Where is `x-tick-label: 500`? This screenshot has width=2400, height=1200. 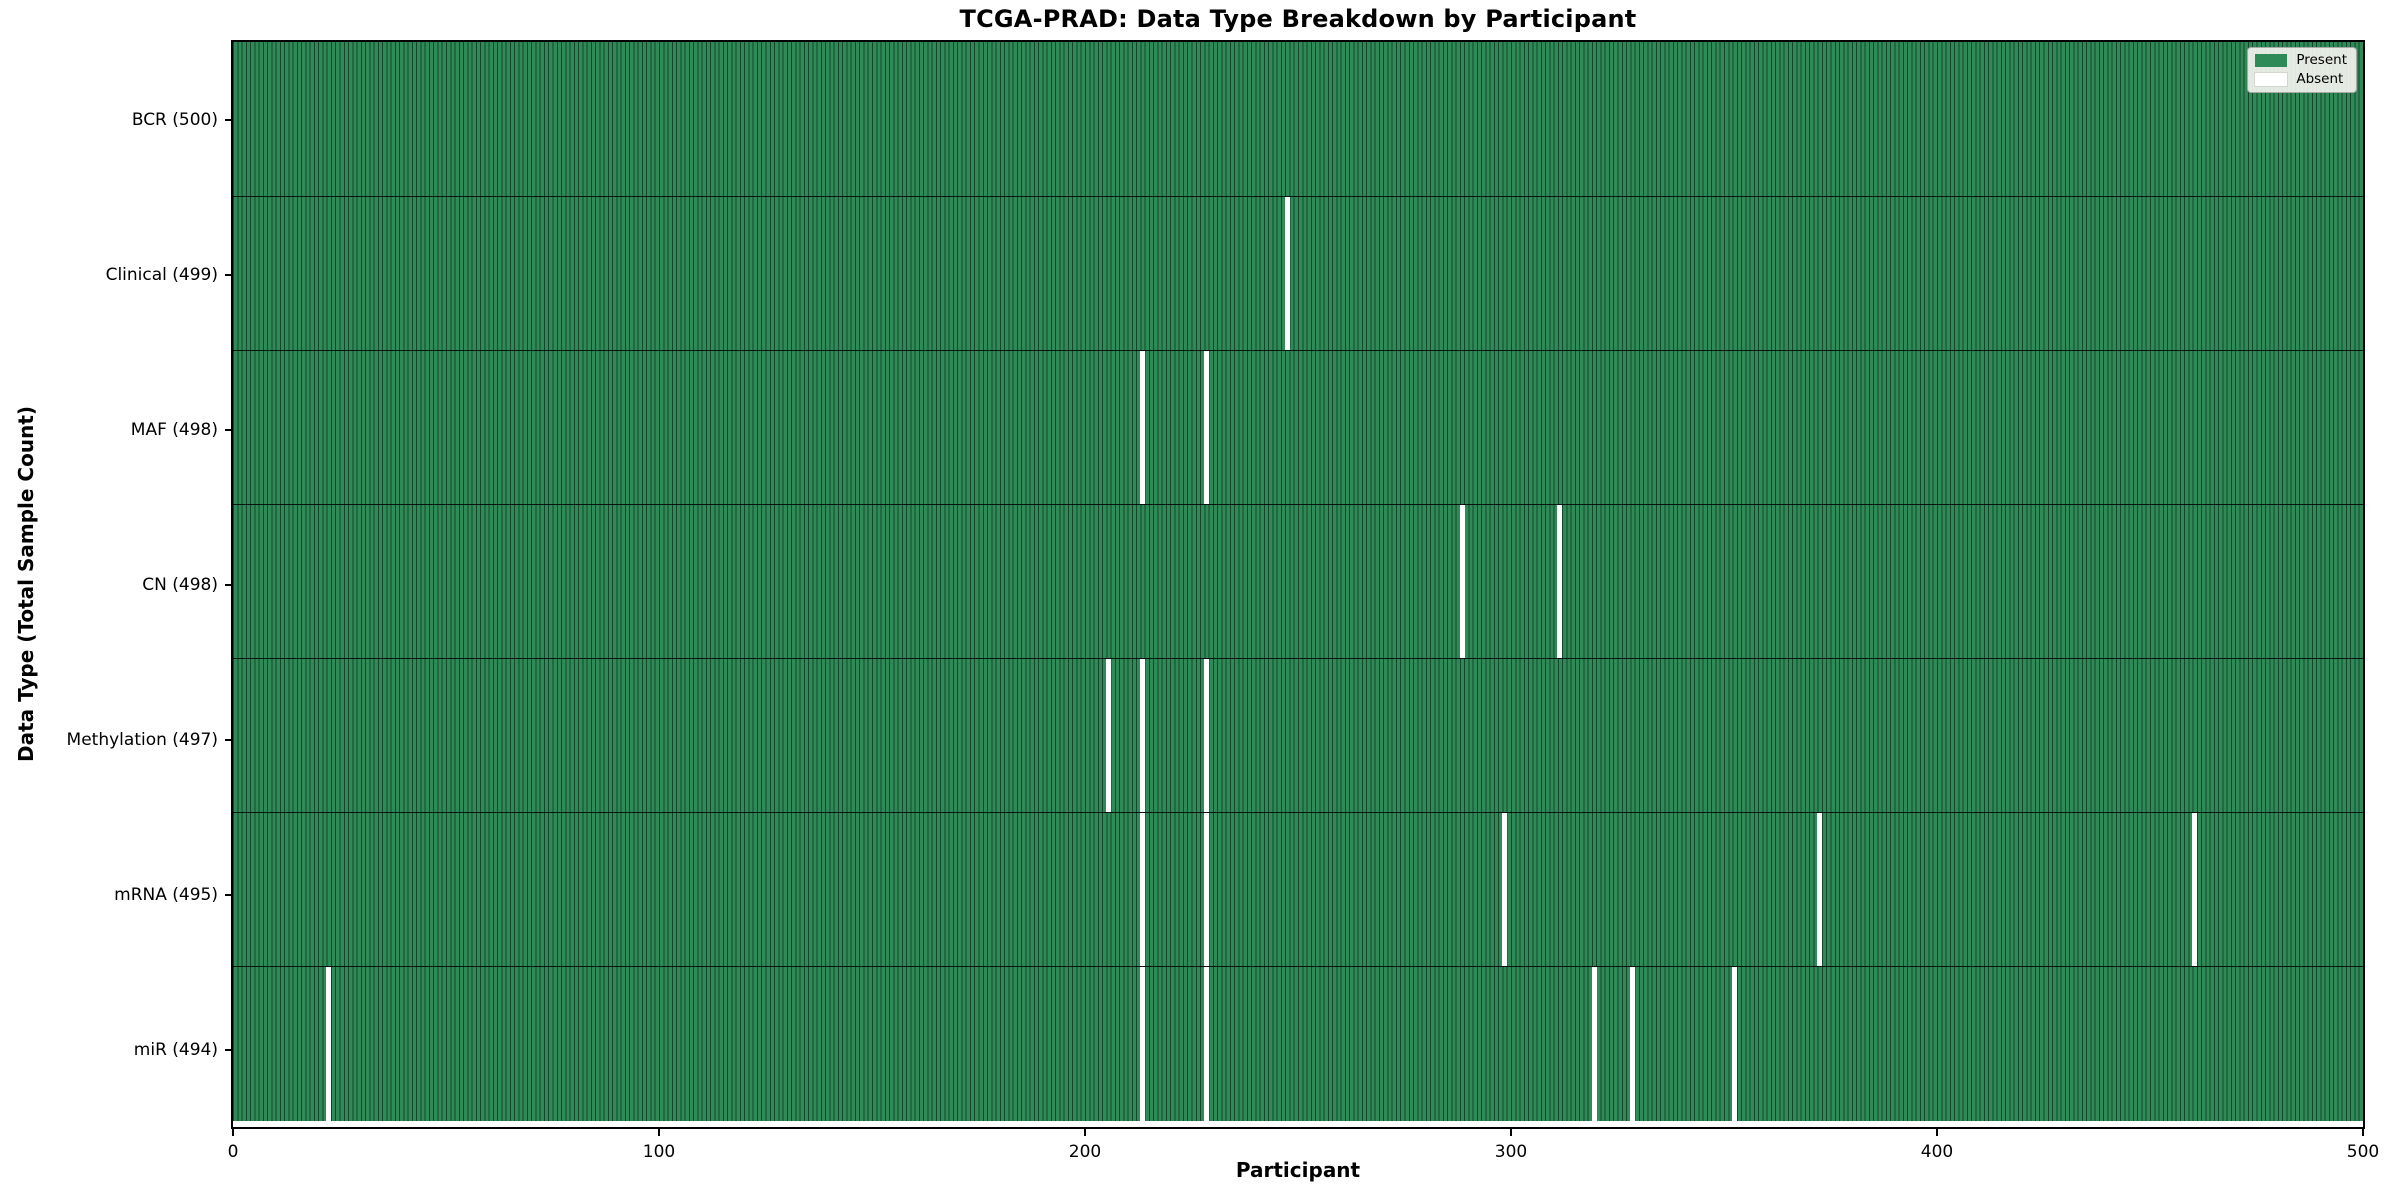
x-tick-label: 500 is located at coordinates (2363, 1152).